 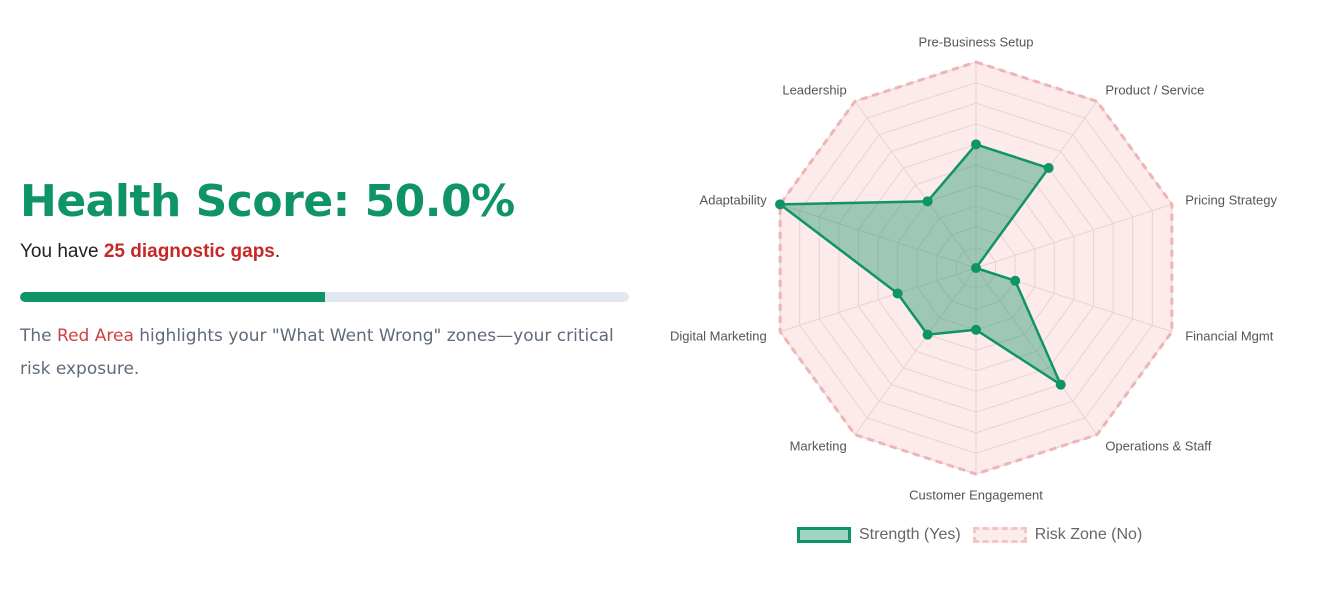 What do you see at coordinates (814, 90) in the screenshot?
I see `axis-label: Leadership` at bounding box center [814, 90].